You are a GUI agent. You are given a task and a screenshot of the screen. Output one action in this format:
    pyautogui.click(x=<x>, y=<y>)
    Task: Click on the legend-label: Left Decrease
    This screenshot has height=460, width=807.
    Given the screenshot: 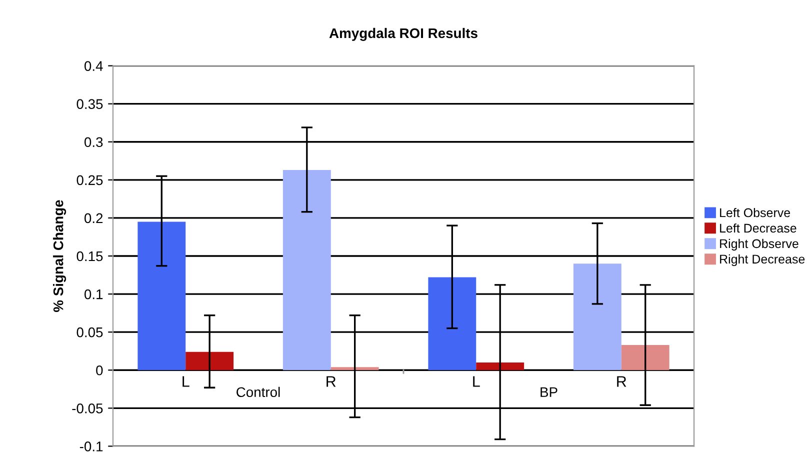 What is the action you would take?
    pyautogui.click(x=758, y=228)
    